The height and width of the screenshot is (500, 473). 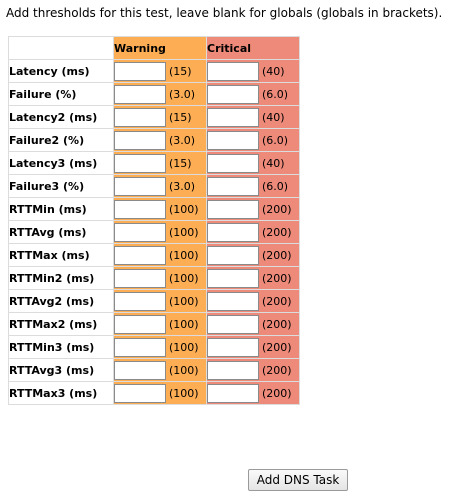 I want to click on threshold-row: RTTMin3 (ms) (100) (200), so click(x=154, y=347).